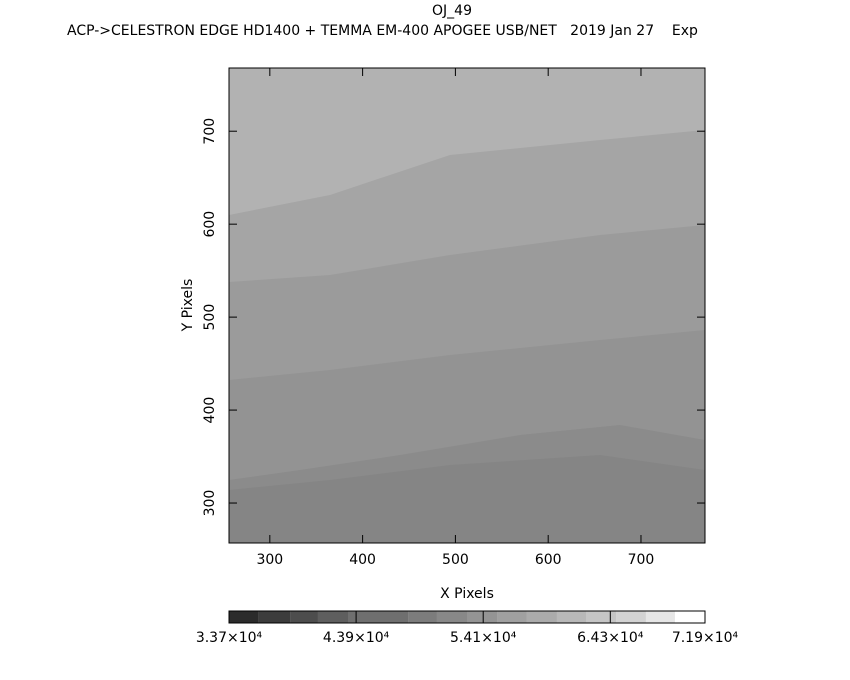 This screenshot has width=850, height=680. Describe the element at coordinates (210, 410) in the screenshot. I see `y-tick-label: 400` at that location.